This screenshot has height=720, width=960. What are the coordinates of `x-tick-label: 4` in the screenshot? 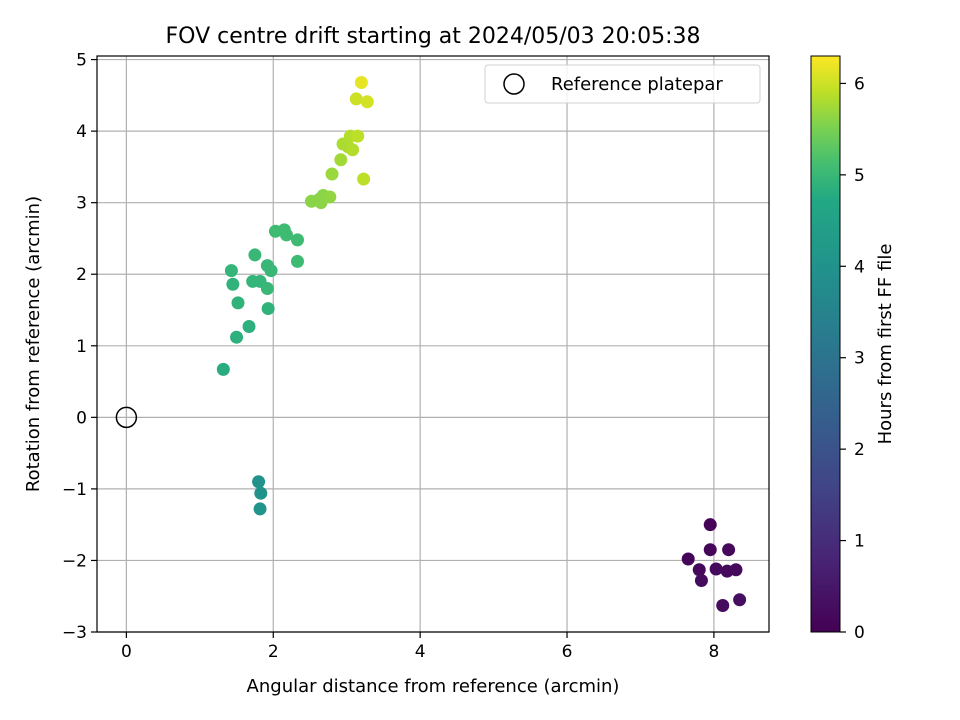 It's located at (420, 652).